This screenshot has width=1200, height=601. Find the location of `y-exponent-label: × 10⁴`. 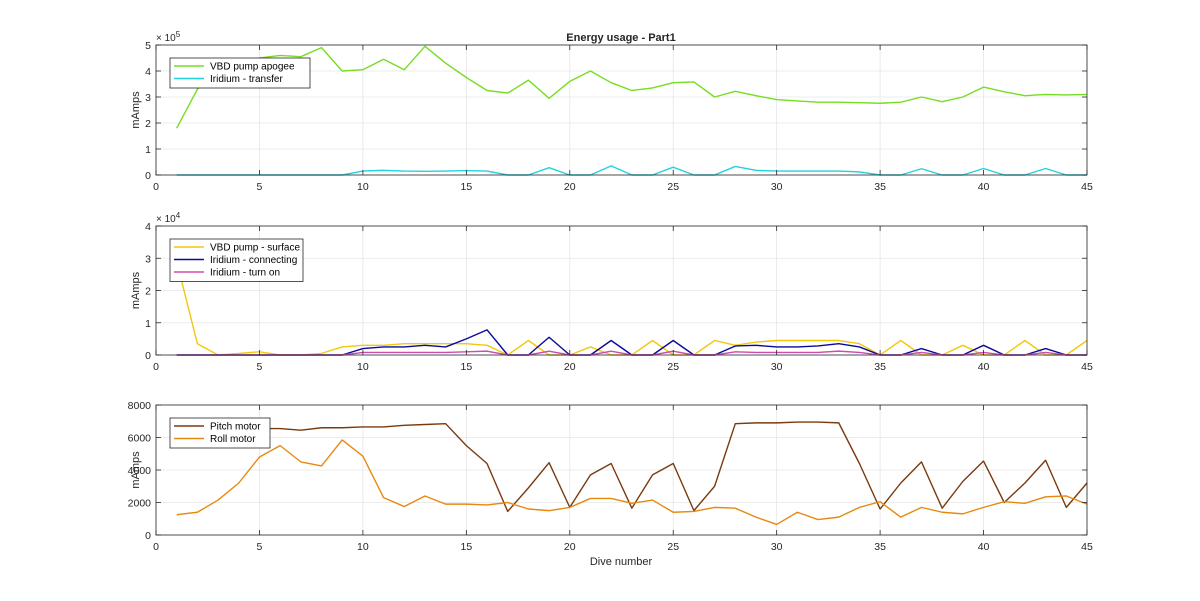

y-exponent-label: × 10⁴ is located at coordinates (168, 218).